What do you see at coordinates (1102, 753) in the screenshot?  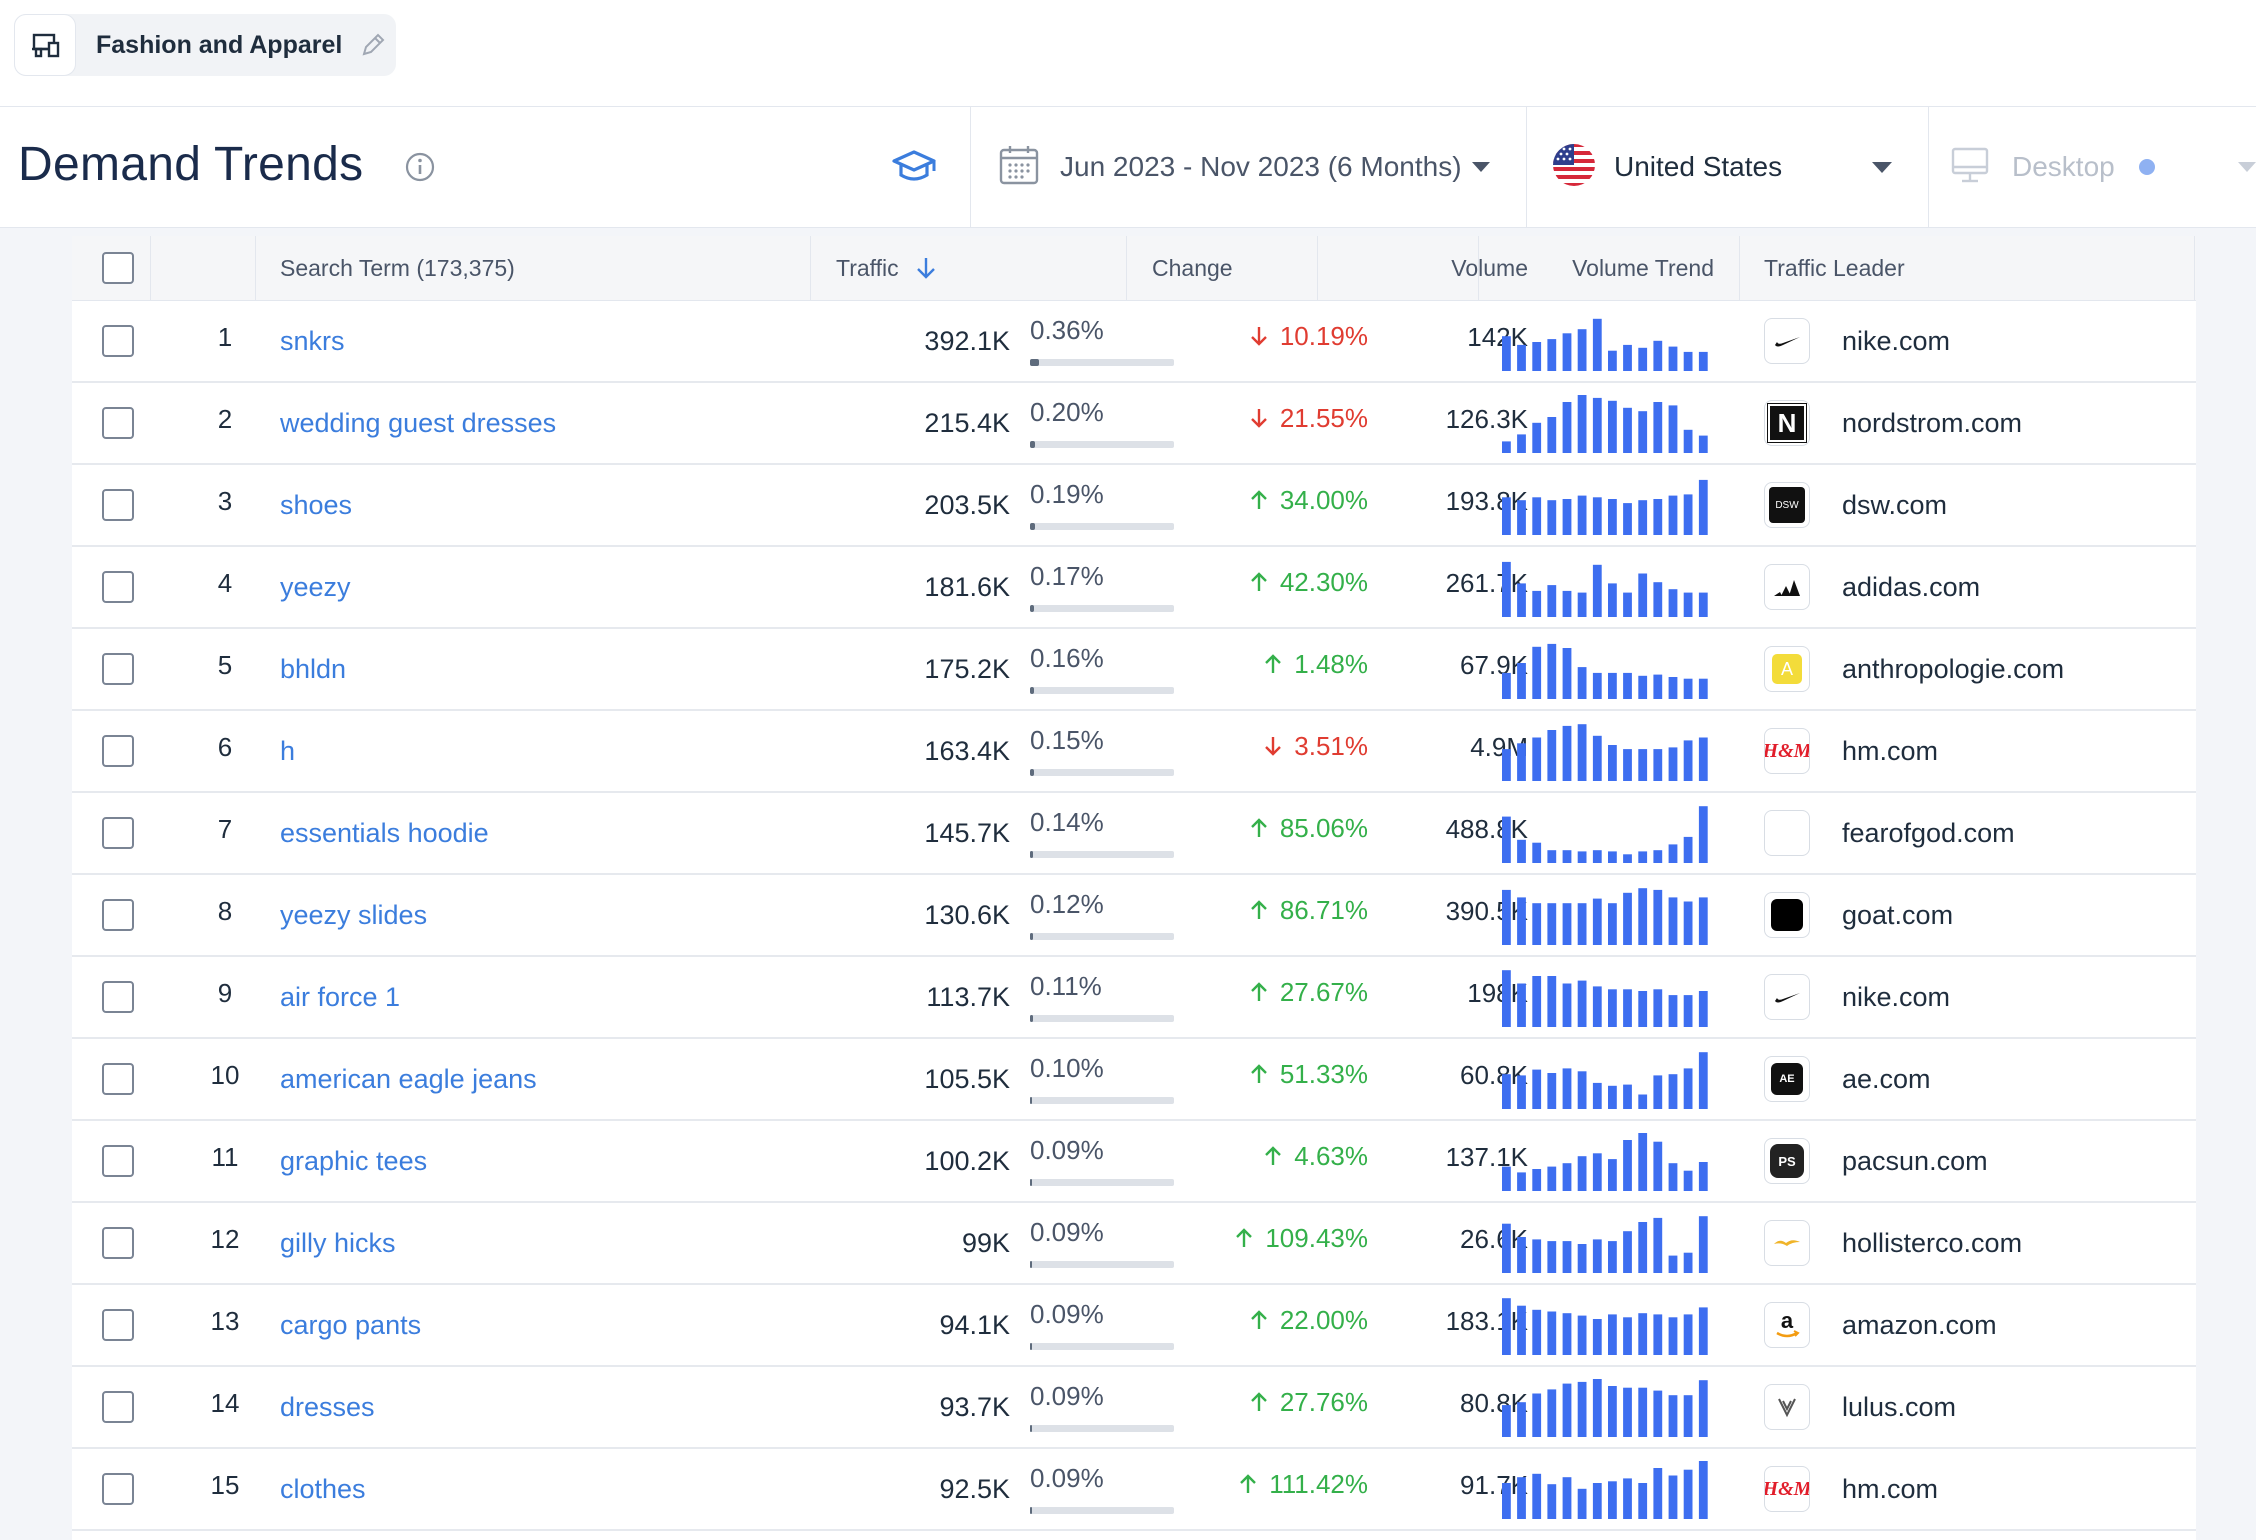 I see `traffic-share: 0.15%` at bounding box center [1102, 753].